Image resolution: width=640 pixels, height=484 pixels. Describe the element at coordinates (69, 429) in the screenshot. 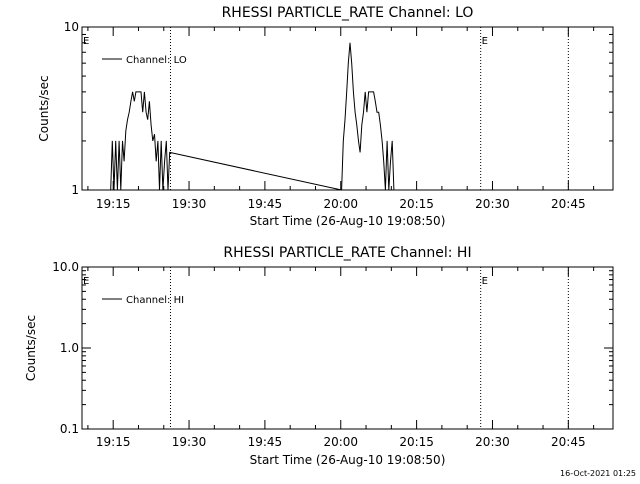

I see `y-tick-label: 0.1` at that location.